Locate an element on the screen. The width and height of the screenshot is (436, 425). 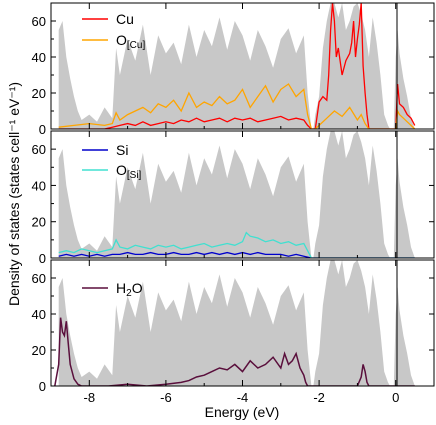
x-axis: -8 -6 -4 -2 0 is located at coordinates (242, 397).